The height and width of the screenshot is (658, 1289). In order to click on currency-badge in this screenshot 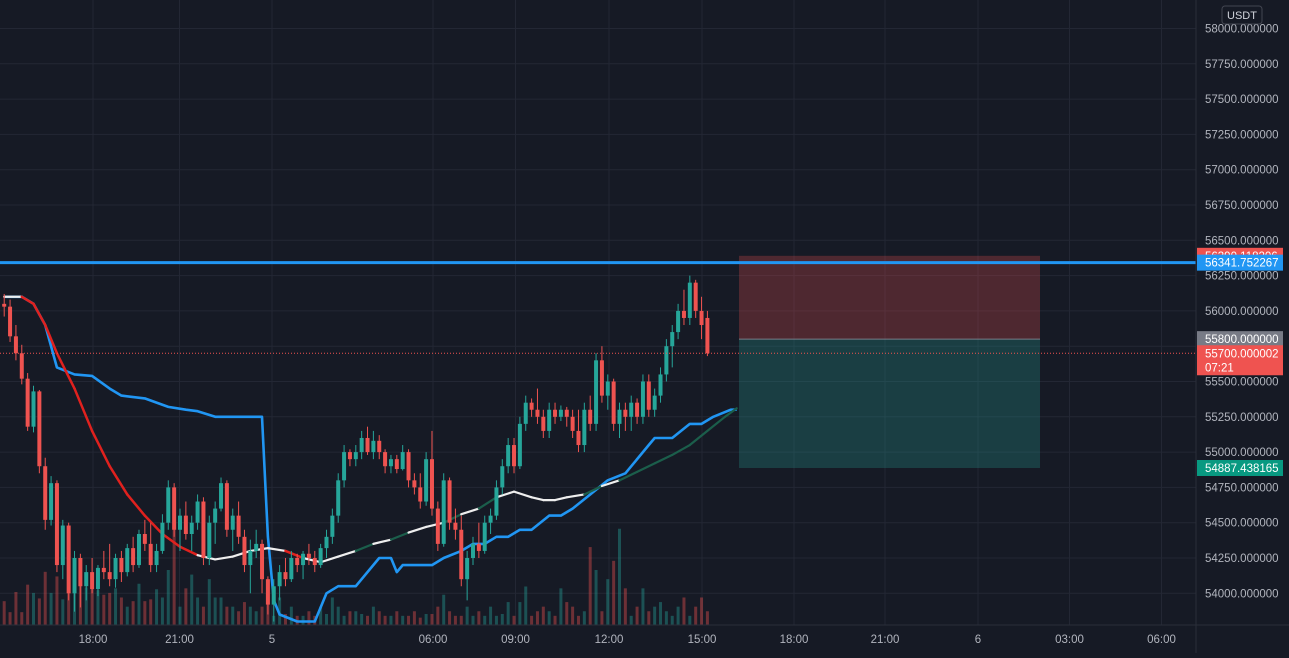, I will do `click(1242, 15)`.